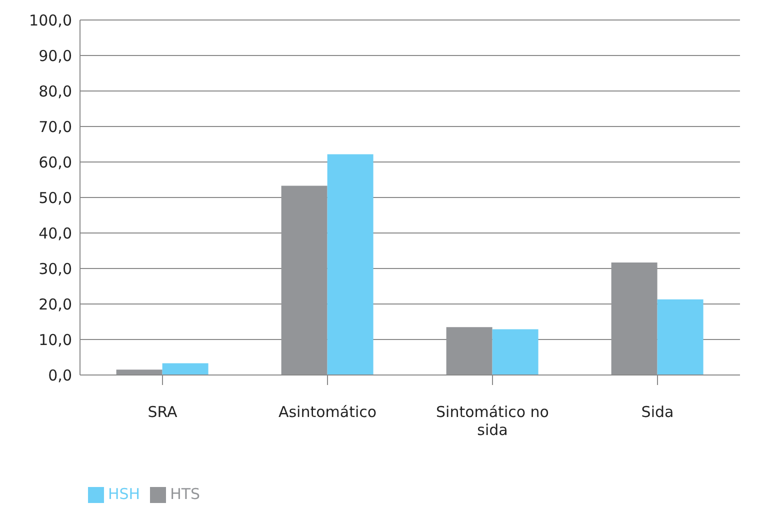 The image size is (768, 521). I want to click on y-tick-label: 100,0, so click(50, 20).